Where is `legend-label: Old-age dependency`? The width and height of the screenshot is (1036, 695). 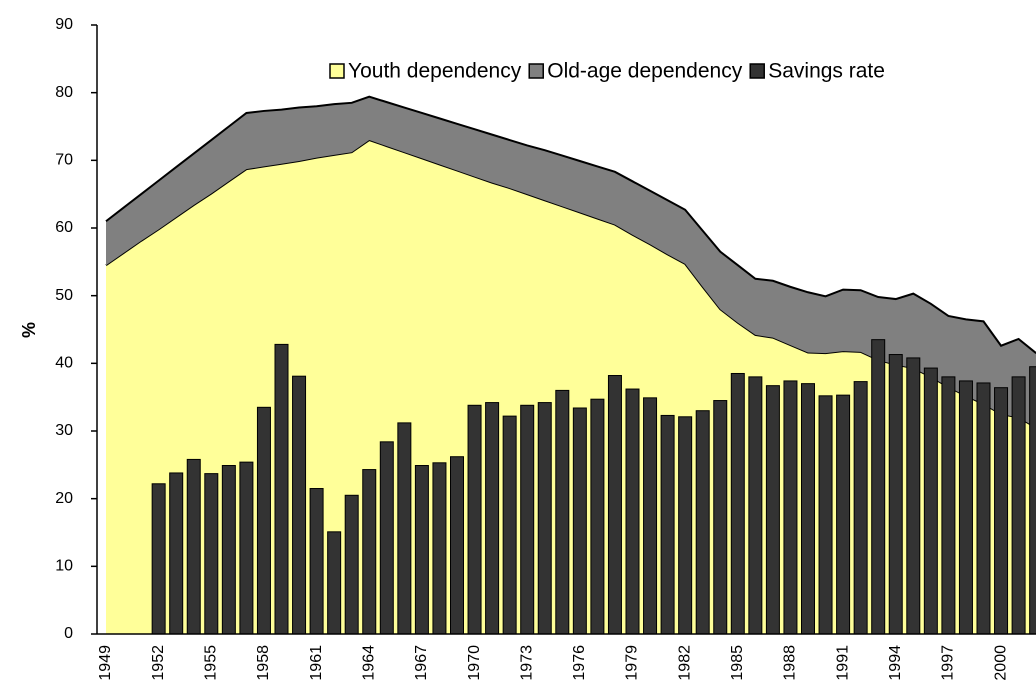 legend-label: Old-age dependency is located at coordinates (644, 71).